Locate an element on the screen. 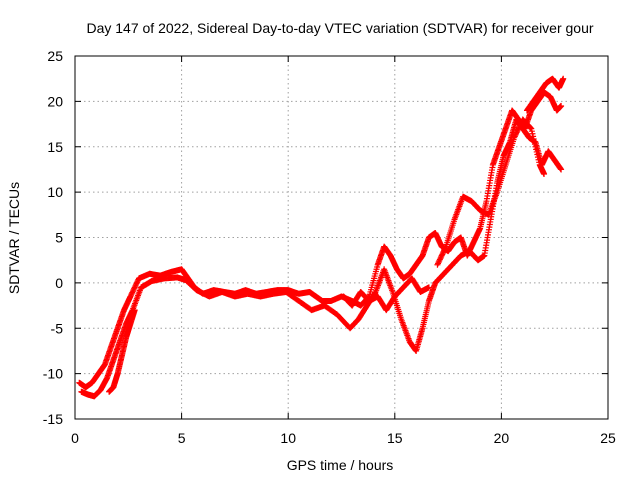  series-track-e is located at coordinates (491, 192).